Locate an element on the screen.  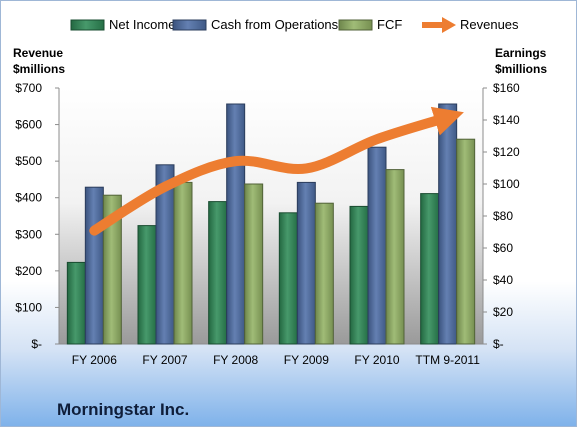
right-tick-label: $80 is located at coordinates (503, 216).